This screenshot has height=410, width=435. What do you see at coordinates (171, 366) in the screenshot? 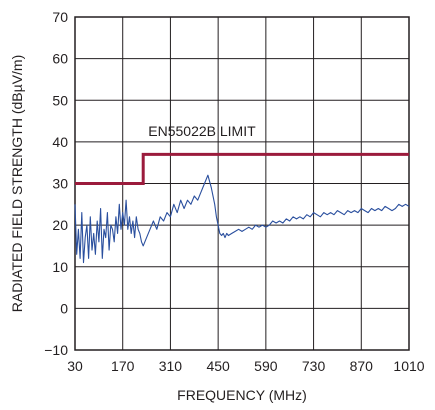
I see `x-tick-label: 310` at bounding box center [171, 366].